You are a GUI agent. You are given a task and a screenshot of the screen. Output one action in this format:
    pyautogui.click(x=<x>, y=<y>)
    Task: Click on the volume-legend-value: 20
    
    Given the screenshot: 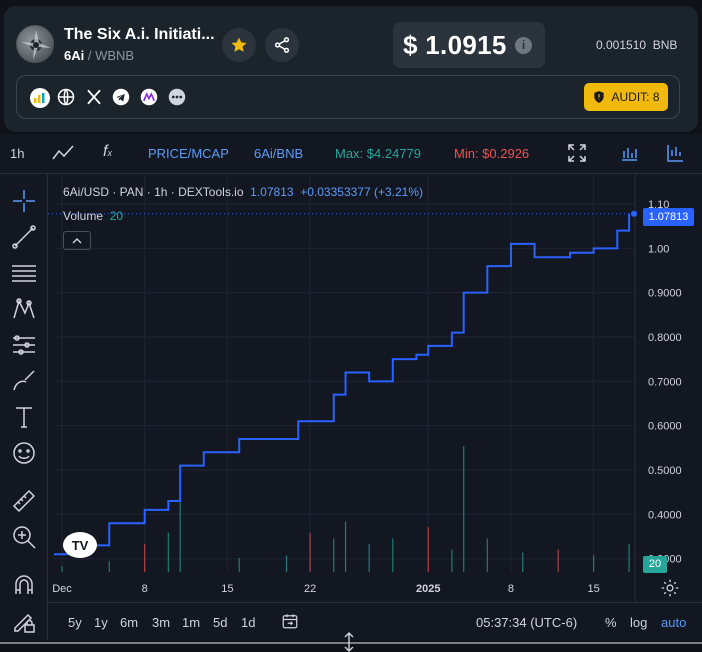 What is the action you would take?
    pyautogui.click(x=116, y=216)
    